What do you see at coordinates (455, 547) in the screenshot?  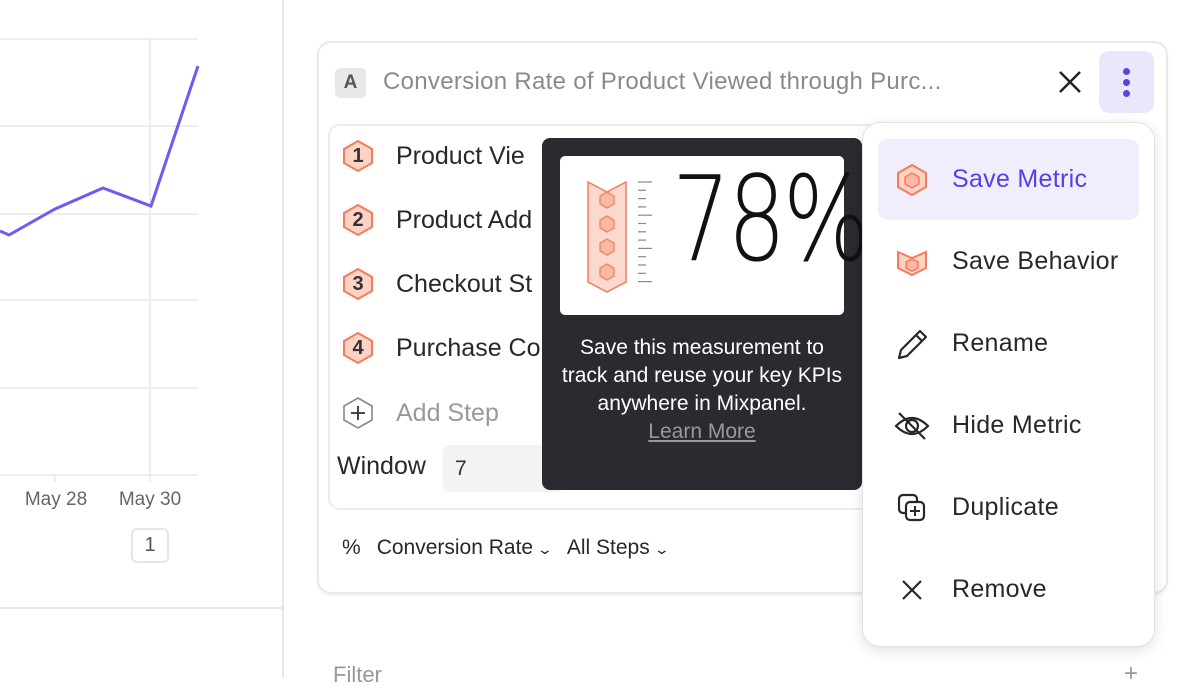 I see `measure-label: Conversion Rate` at bounding box center [455, 547].